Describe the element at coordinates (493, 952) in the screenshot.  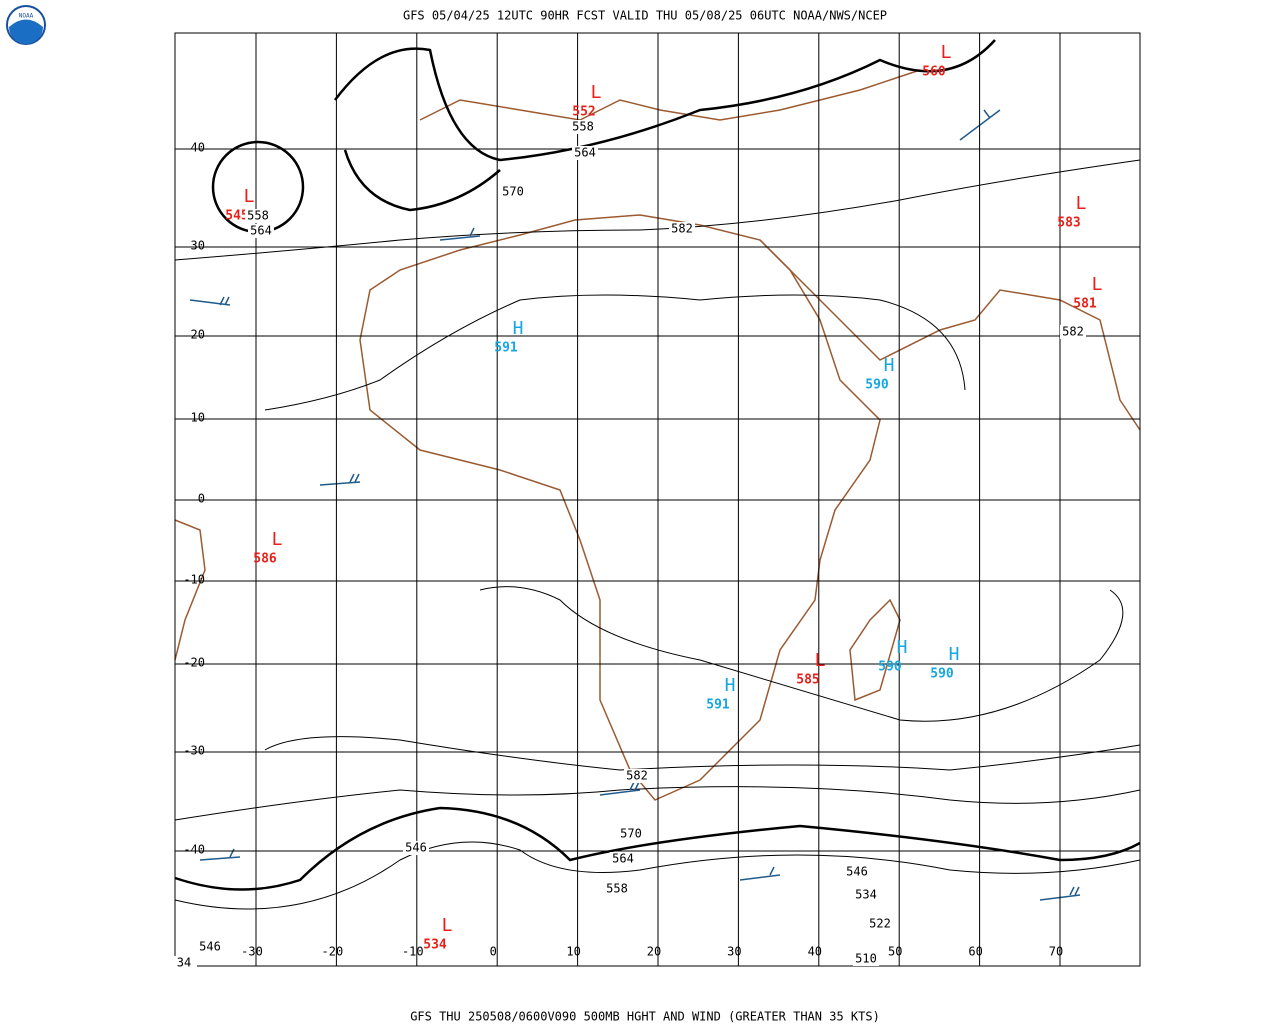
I see `longitude-label: 0` at that location.